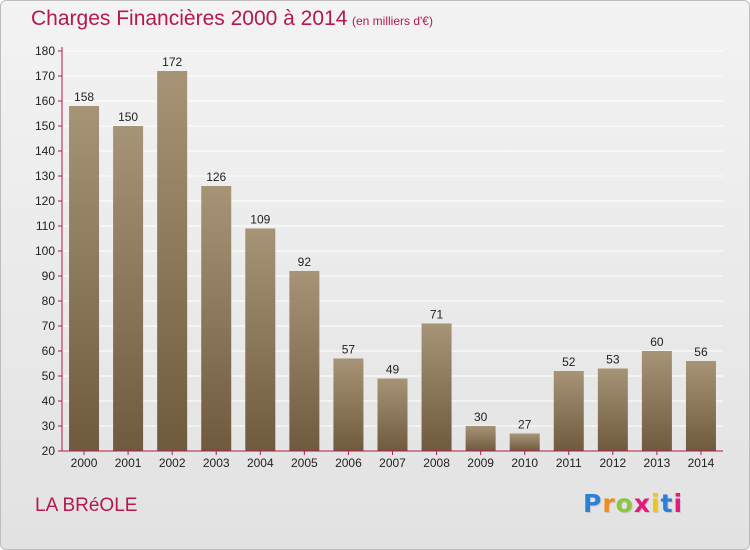  Describe the element at coordinates (45, 51) in the screenshot. I see `y-tick-label: 180` at that location.